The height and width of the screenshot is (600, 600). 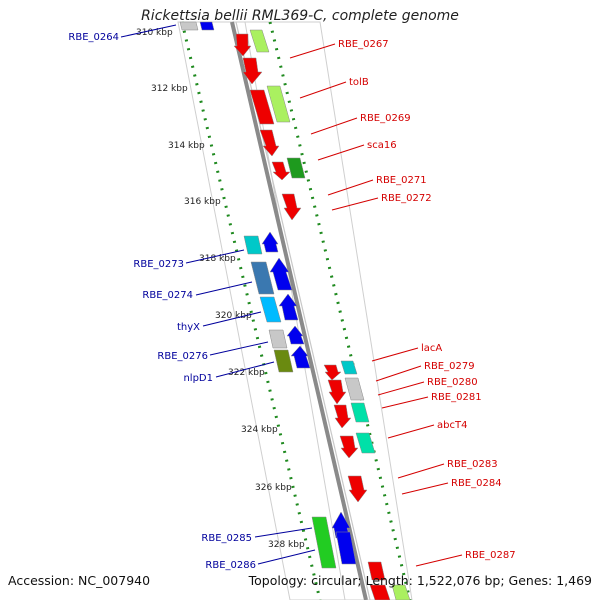 What do you see at coordinates (452, 382) in the screenshot?
I see `gene-label: RBE_0280` at bounding box center [452, 382].